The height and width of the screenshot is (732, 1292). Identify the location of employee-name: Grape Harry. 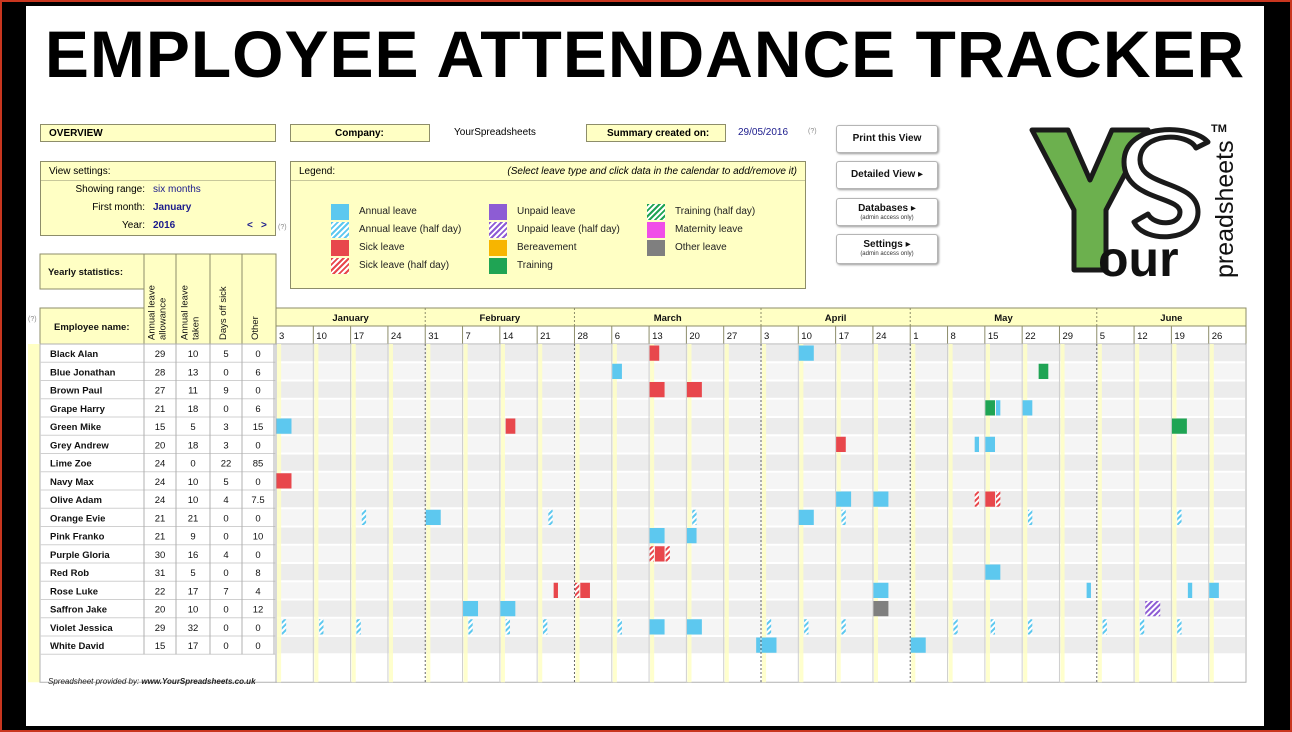
(78, 409).